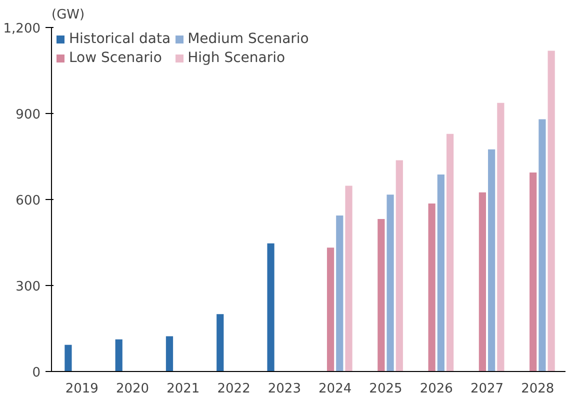  I want to click on x-tick-label: 2028, so click(537, 389).